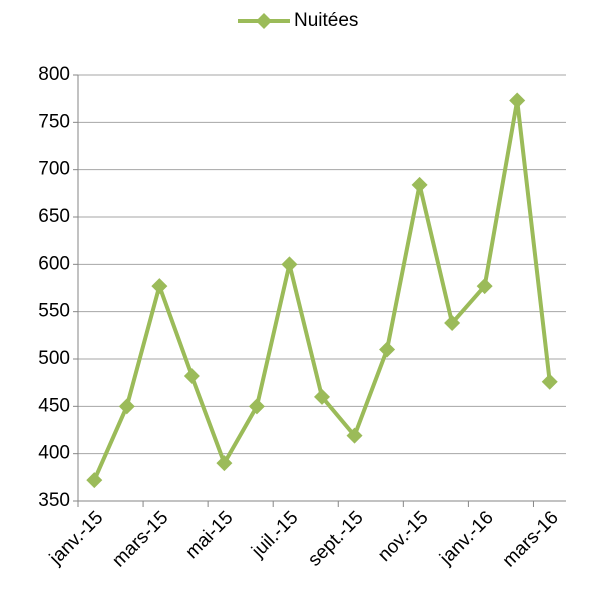 This screenshot has height=609, width=594. I want to click on y-tick-label: 400, so click(54, 453).